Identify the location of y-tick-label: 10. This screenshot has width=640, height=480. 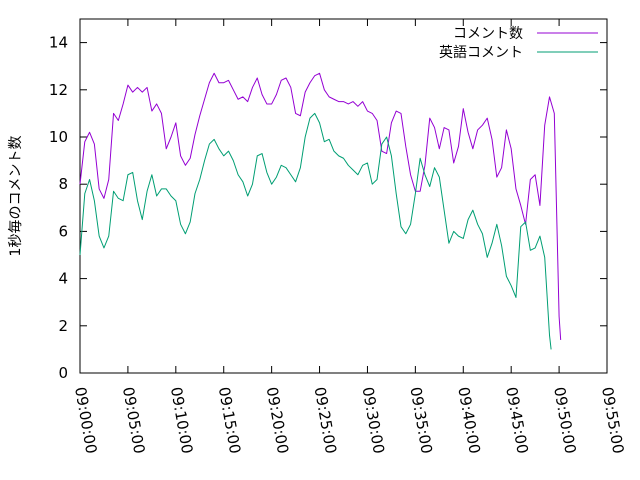
(58, 137).